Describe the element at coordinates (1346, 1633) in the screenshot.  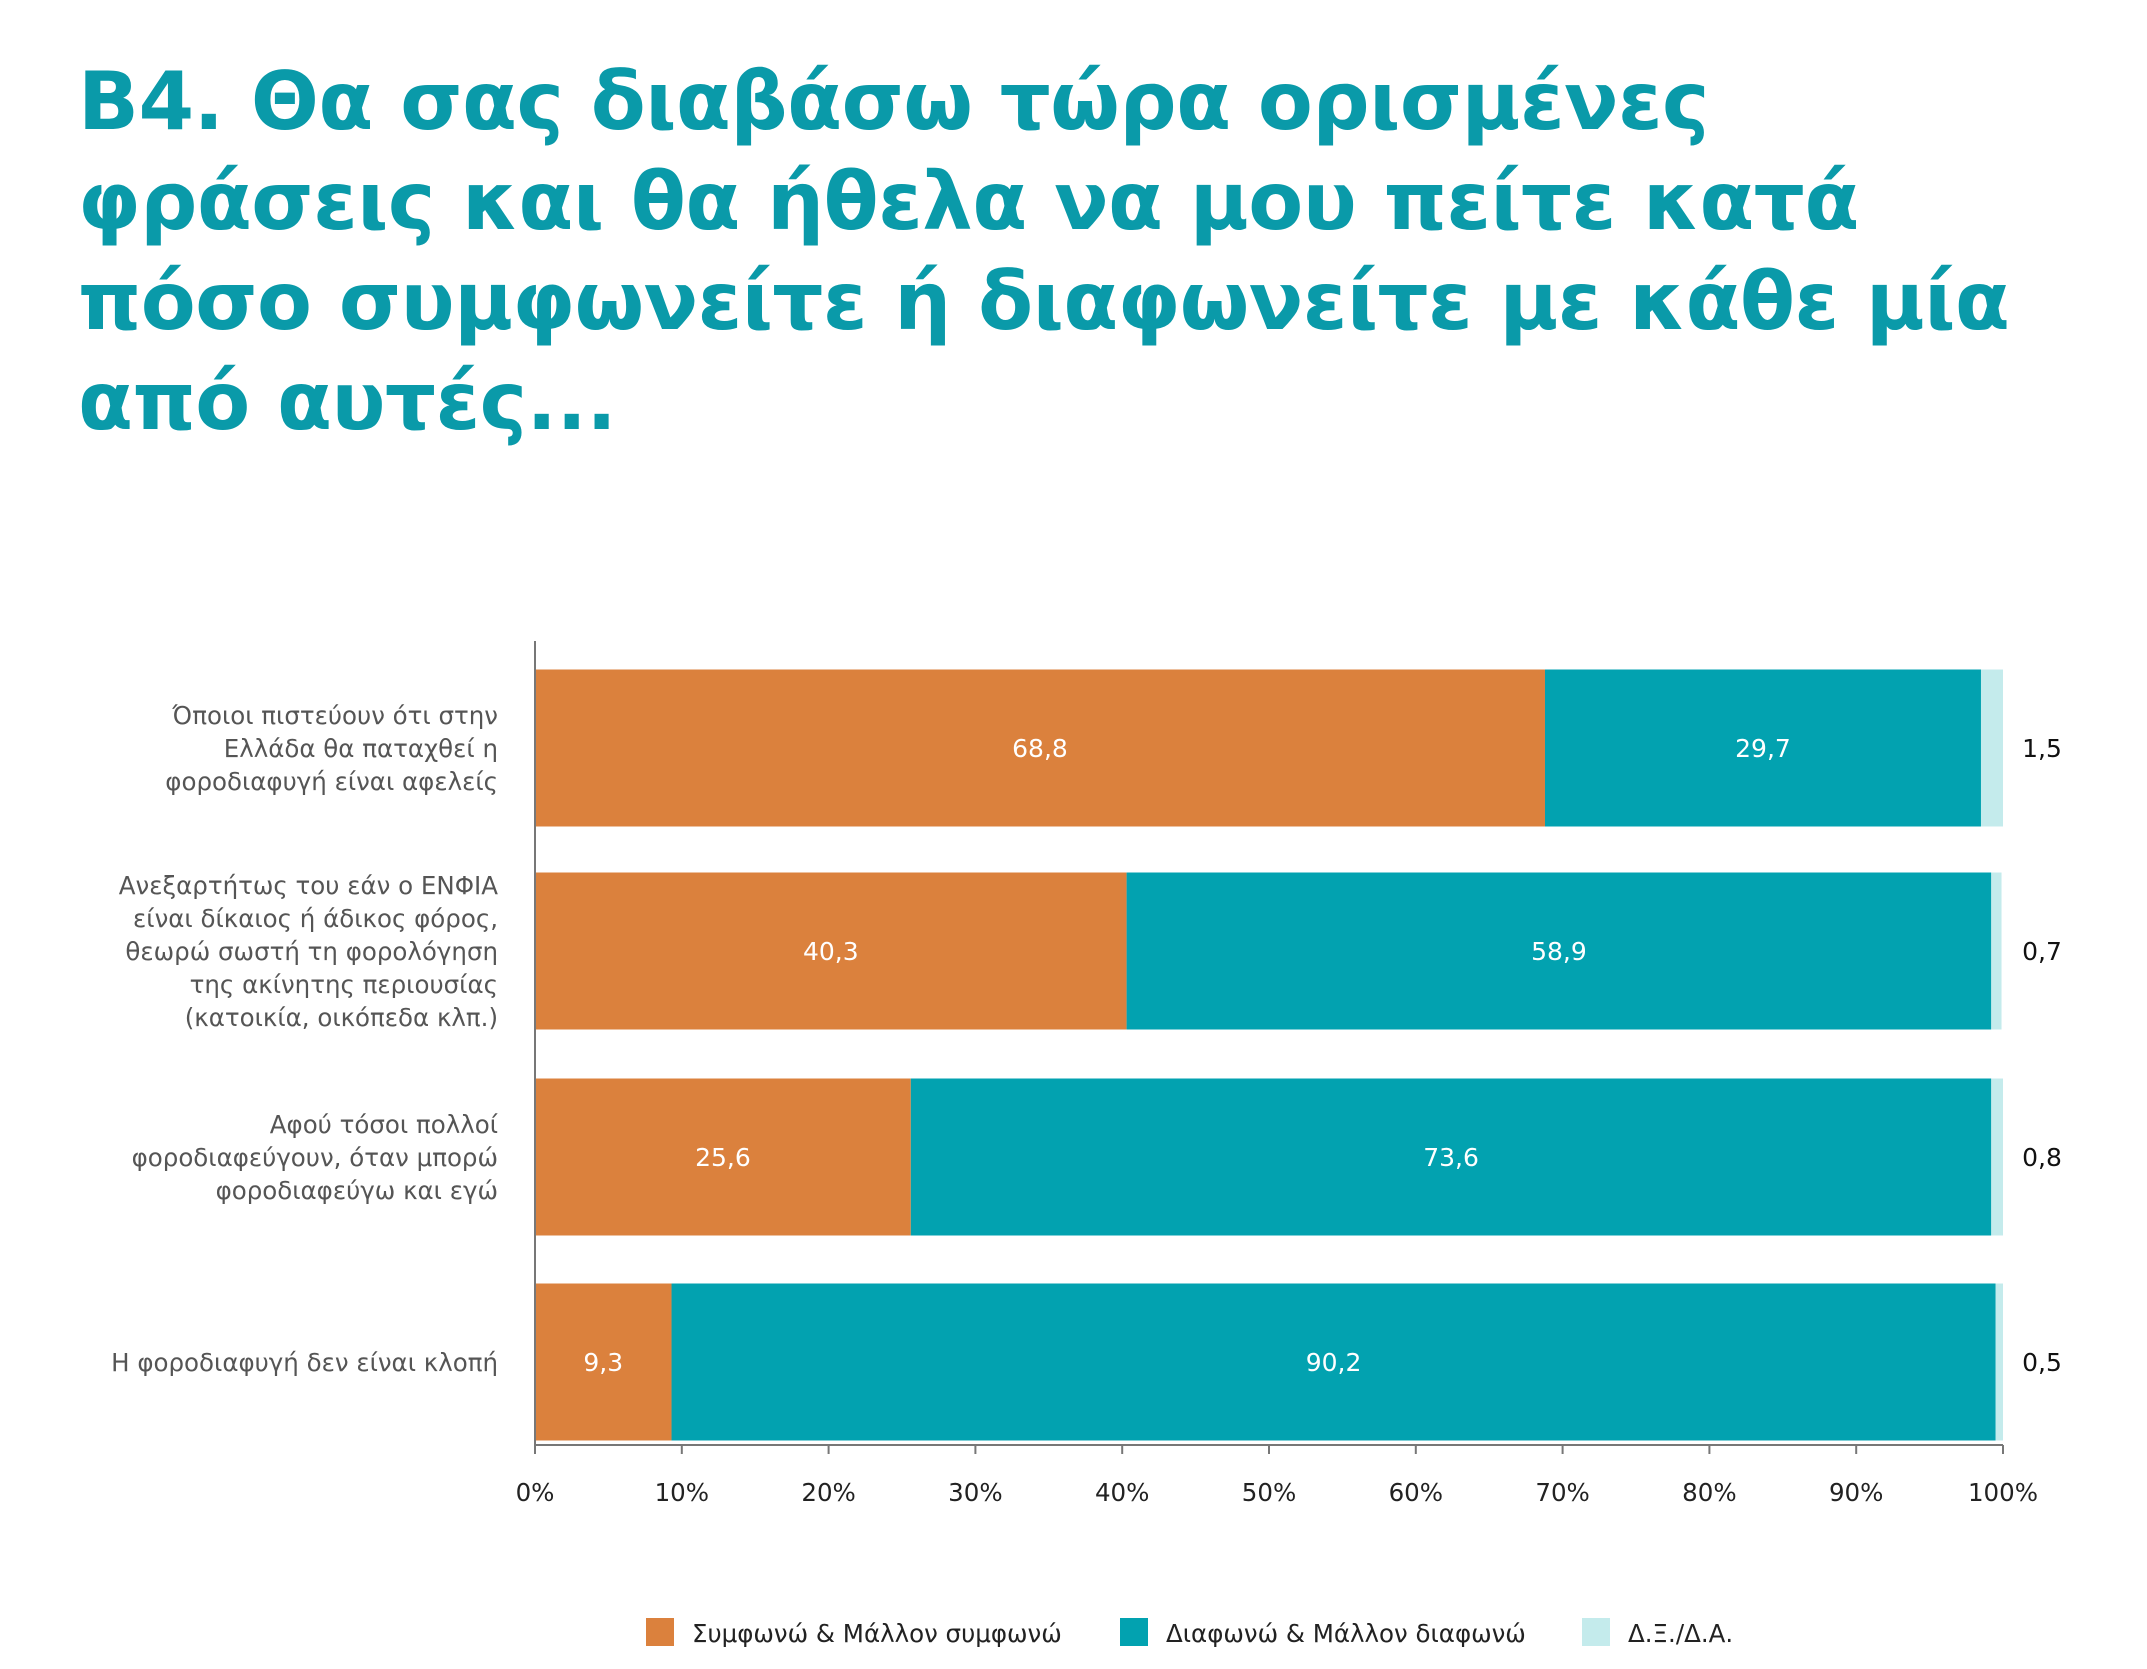
I see `legend-label-2: Διαφωνώ & Μάλλον διαφωνώ` at that location.